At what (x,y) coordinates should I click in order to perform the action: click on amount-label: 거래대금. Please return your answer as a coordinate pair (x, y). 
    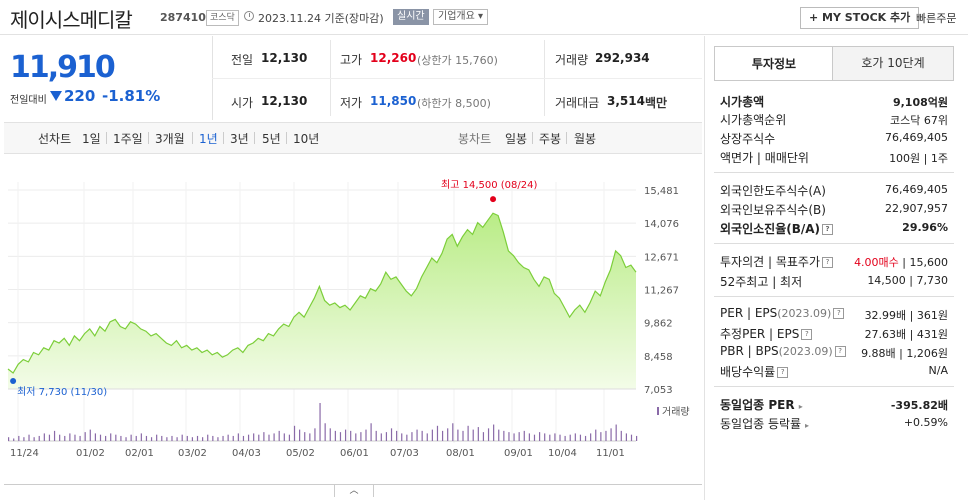
    Looking at the image, I should click on (577, 103).